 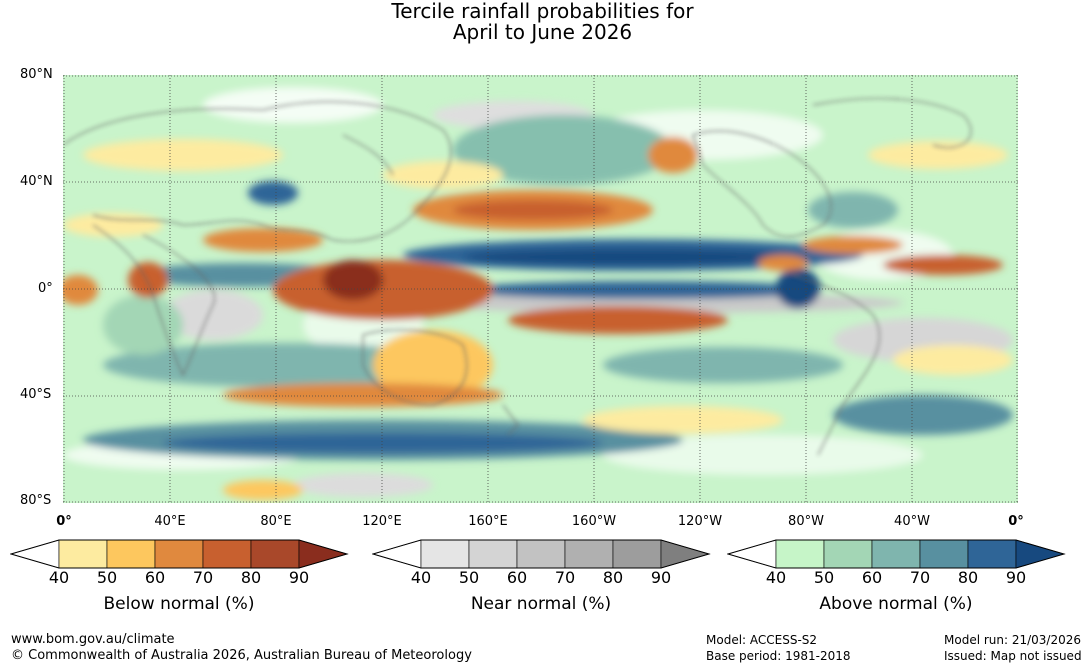 I want to click on lat-label-80s: 80°S, so click(x=36, y=500).